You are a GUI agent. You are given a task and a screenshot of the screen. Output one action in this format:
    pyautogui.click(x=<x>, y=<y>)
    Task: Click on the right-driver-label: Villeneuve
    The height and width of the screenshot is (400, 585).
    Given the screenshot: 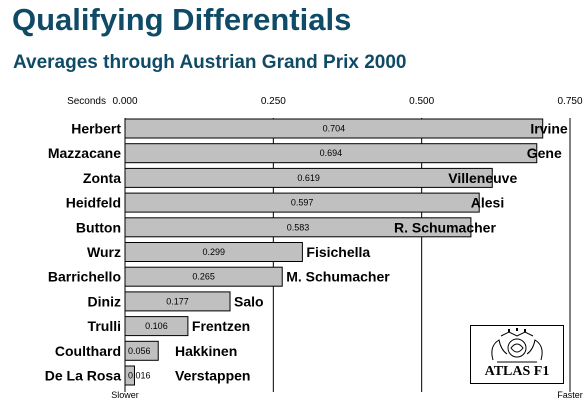 What is the action you would take?
    pyautogui.click(x=482, y=178)
    